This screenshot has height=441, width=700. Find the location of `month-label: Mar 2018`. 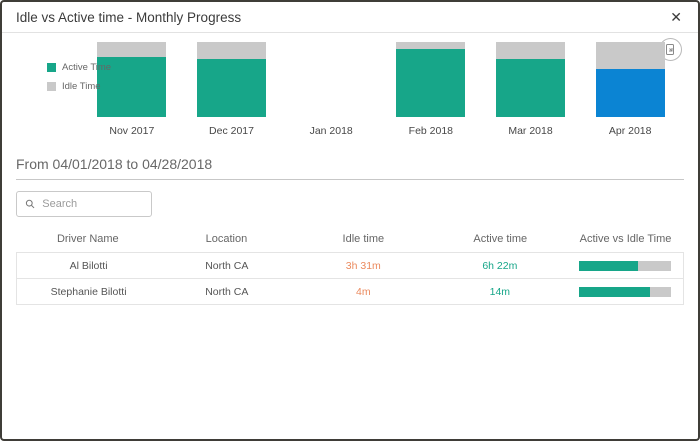

month-label: Mar 2018 is located at coordinates (530, 131).